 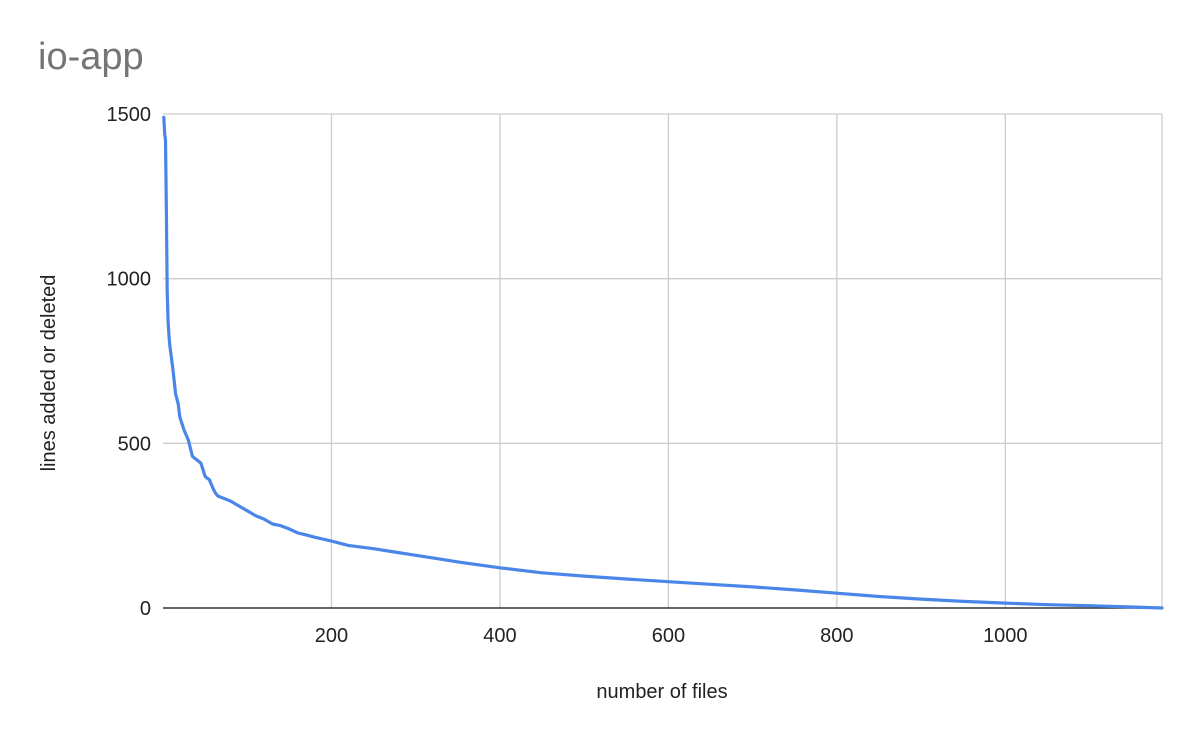 I want to click on y-tick-label: 1000, so click(x=129, y=280).